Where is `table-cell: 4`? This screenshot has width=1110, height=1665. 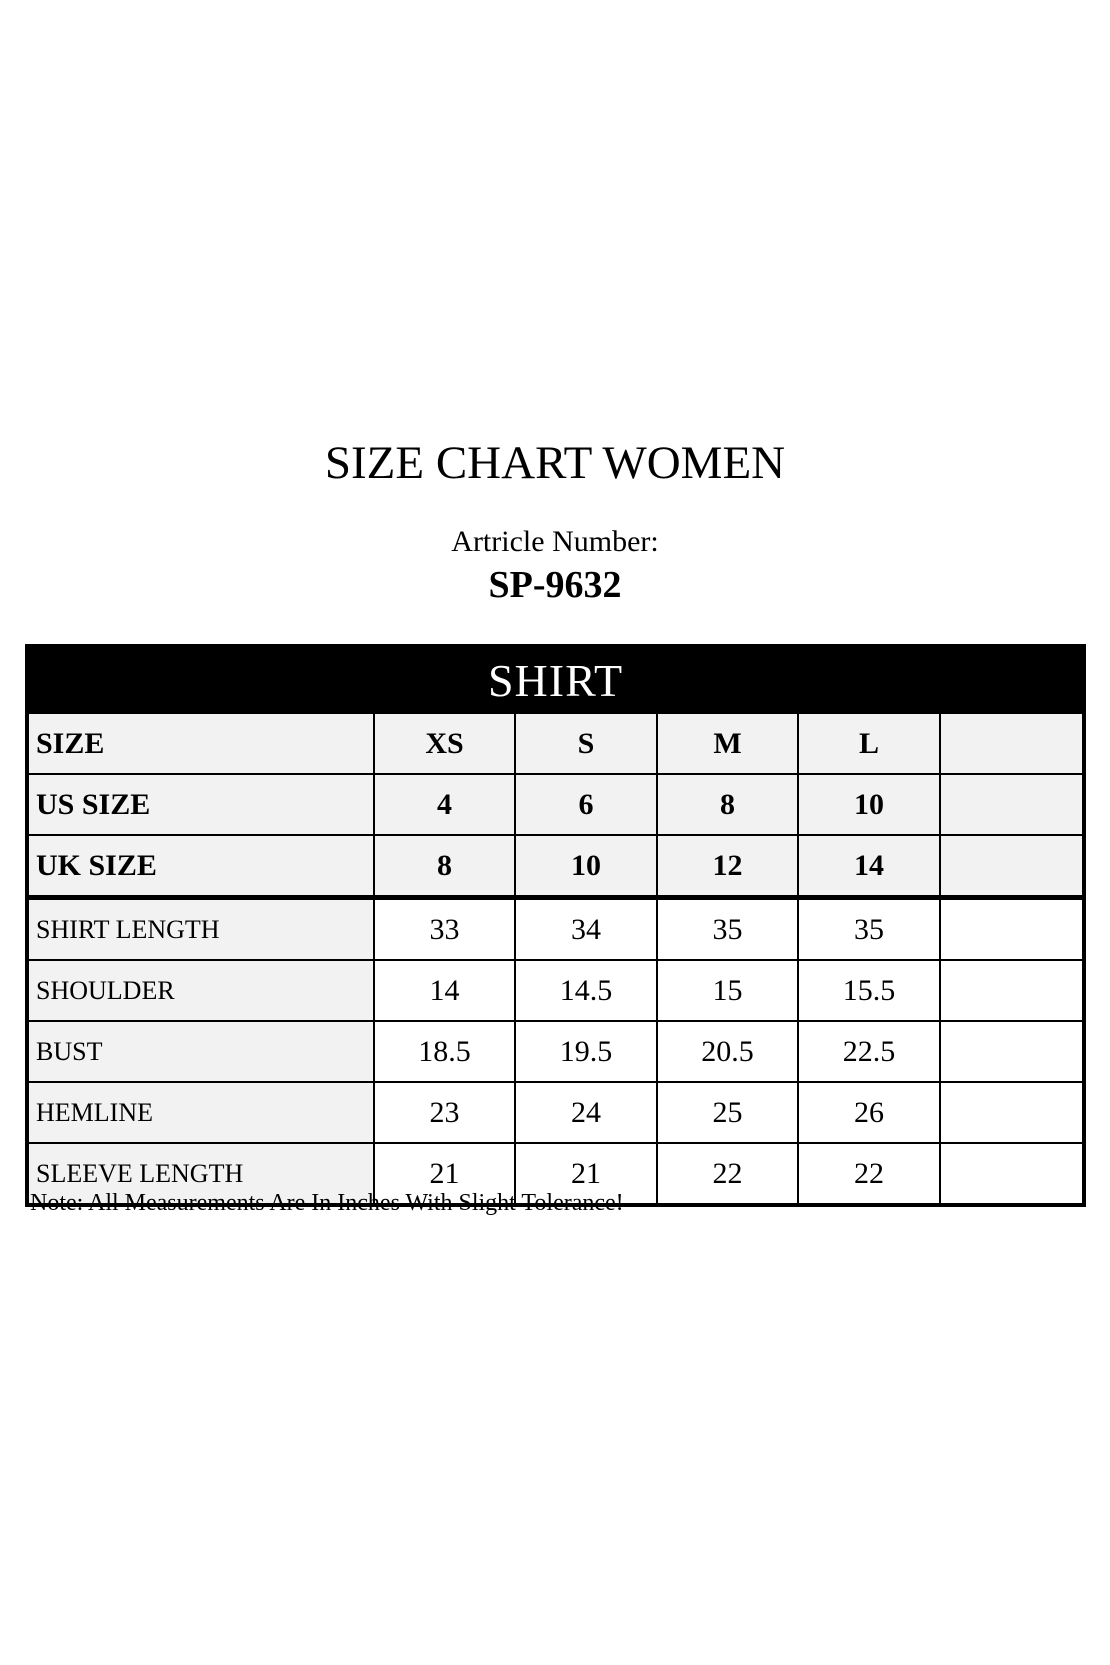 table-cell: 4 is located at coordinates (444, 804).